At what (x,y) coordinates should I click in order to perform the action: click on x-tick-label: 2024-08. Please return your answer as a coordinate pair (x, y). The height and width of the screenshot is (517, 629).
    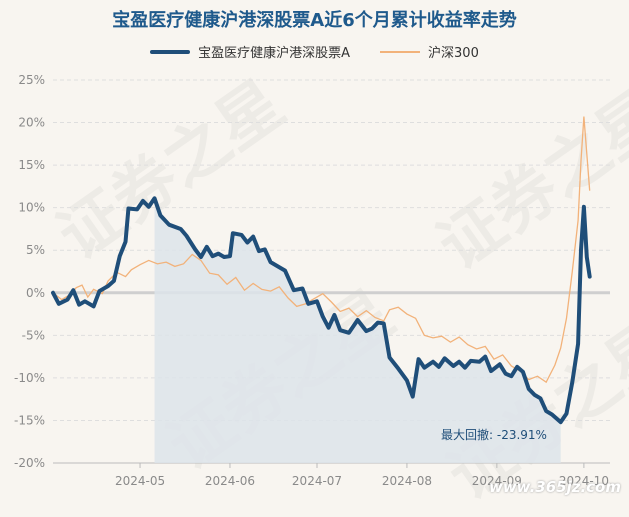
    Looking at the image, I should click on (407, 481).